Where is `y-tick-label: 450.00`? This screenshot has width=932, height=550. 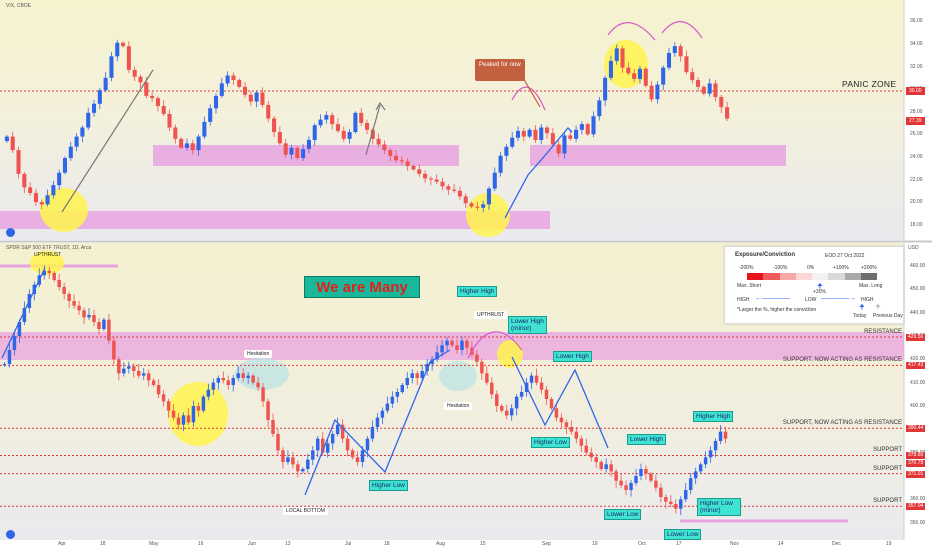 y-tick-label: 450.00 is located at coordinates (918, 289).